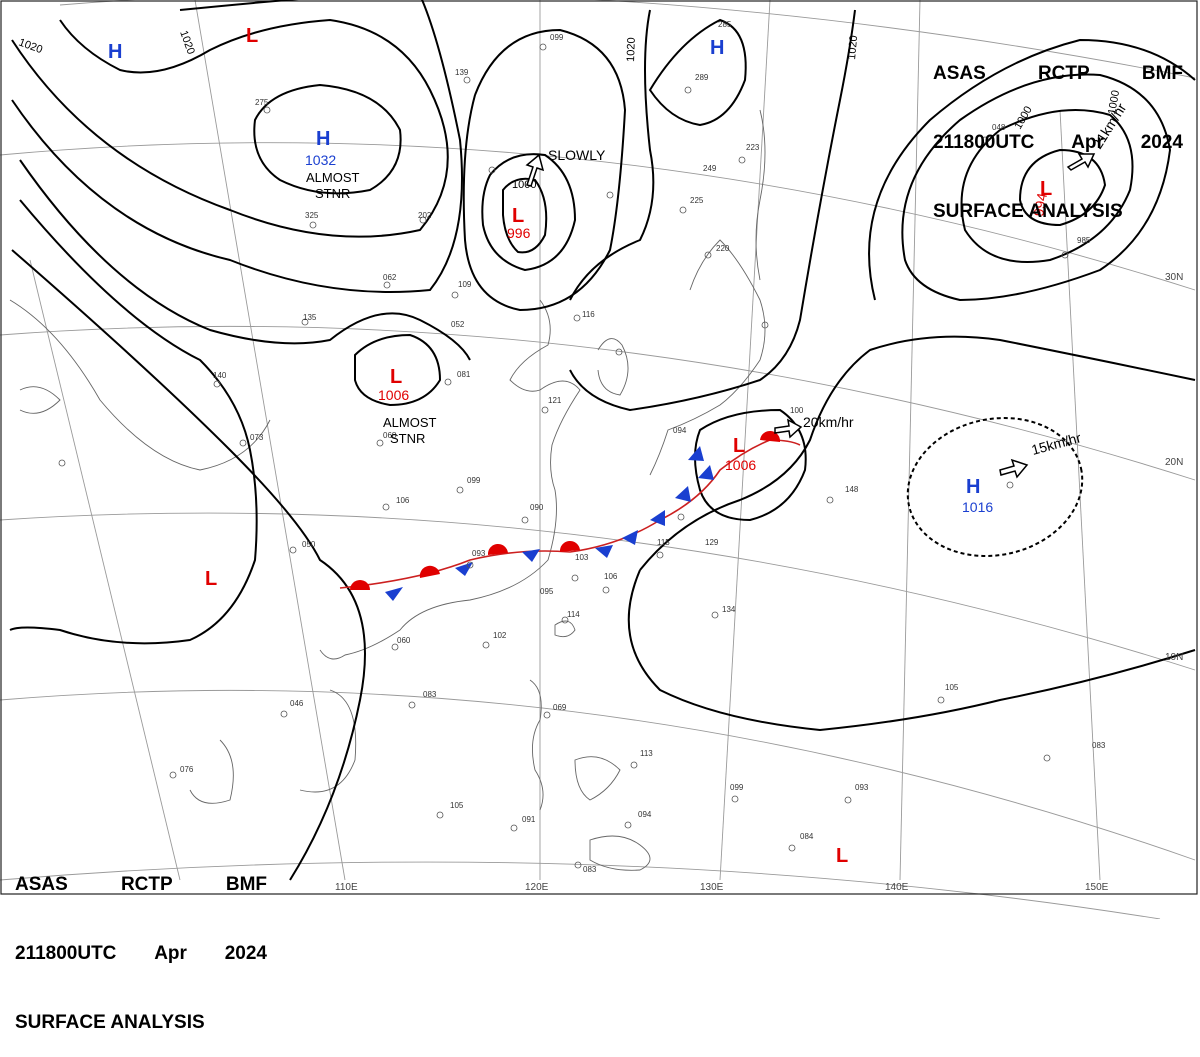 The height and width of the screenshot is (1057, 1200). What do you see at coordinates (1097, 887) in the screenshot?
I see `lon-label: 150E` at bounding box center [1097, 887].